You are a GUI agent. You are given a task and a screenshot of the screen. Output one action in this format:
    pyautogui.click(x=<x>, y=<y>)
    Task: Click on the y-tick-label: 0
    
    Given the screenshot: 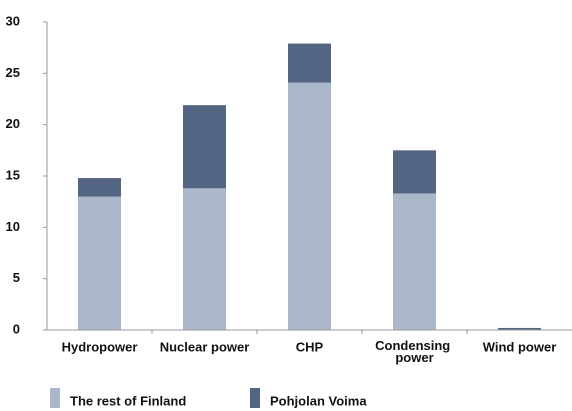 What is the action you would take?
    pyautogui.click(x=16, y=328)
    